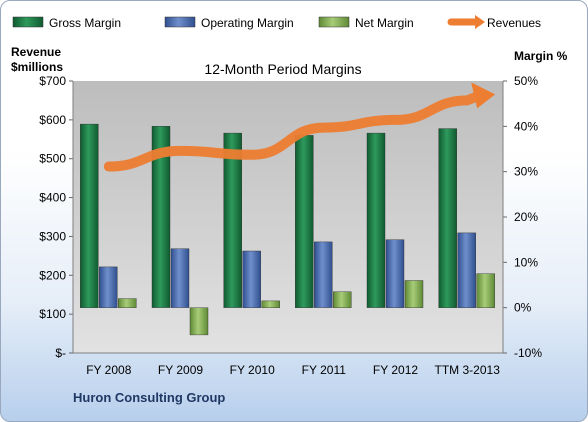 Image resolution: width=588 pixels, height=422 pixels. Describe the element at coordinates (52, 120) in the screenshot. I see `left-axis-tick-label: $600` at that location.